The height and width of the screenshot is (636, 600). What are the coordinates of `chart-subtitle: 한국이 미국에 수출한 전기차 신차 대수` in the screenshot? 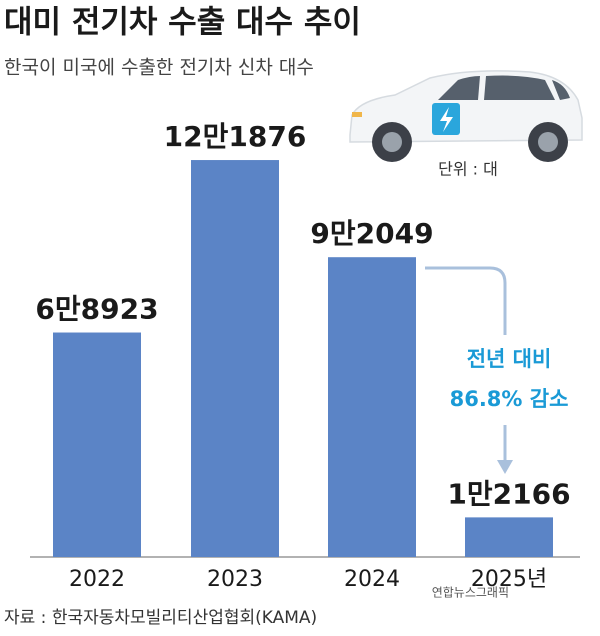 It's located at (159, 68).